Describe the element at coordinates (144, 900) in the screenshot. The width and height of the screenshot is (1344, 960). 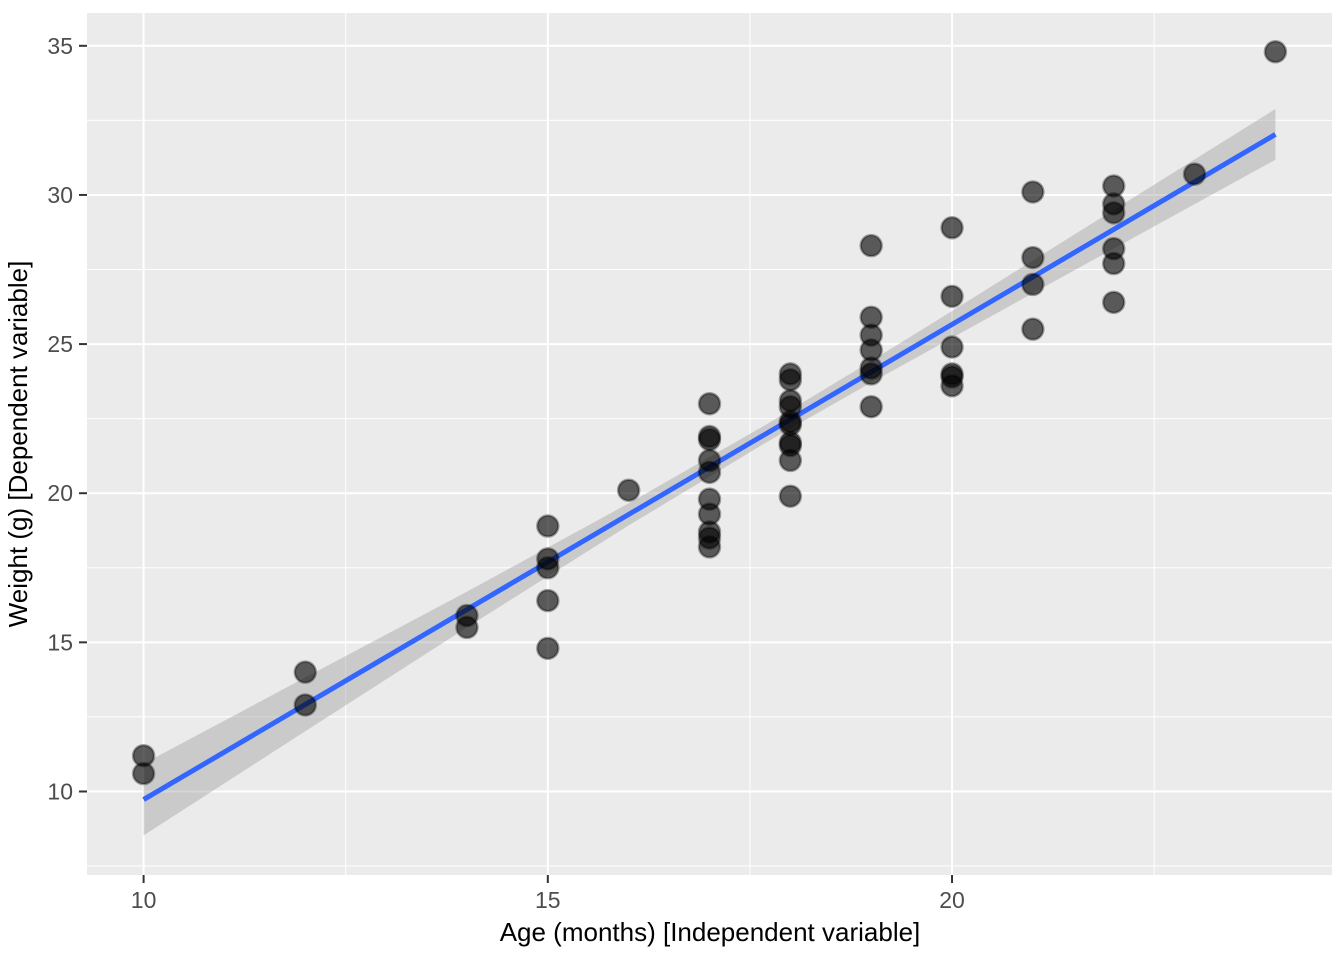
I see `x-tick-label: 10` at that location.